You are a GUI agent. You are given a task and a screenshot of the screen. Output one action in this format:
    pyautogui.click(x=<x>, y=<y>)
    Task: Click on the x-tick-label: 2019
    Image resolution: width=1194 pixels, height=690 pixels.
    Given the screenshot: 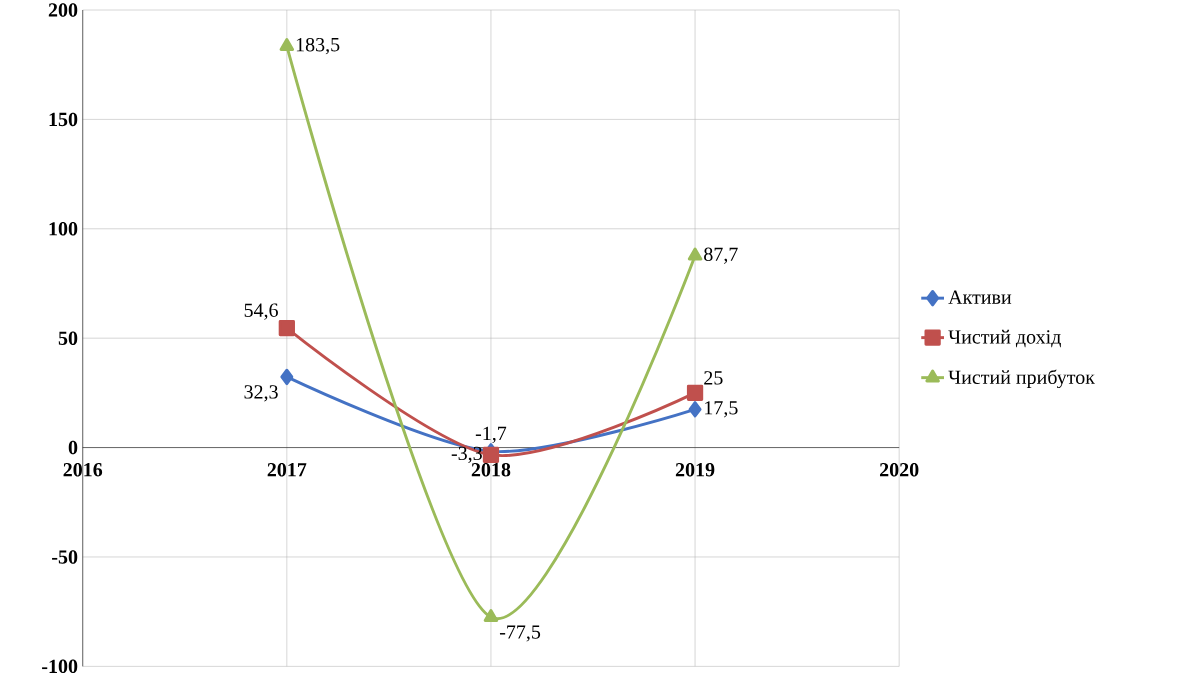 What is the action you would take?
    pyautogui.click(x=695, y=469)
    